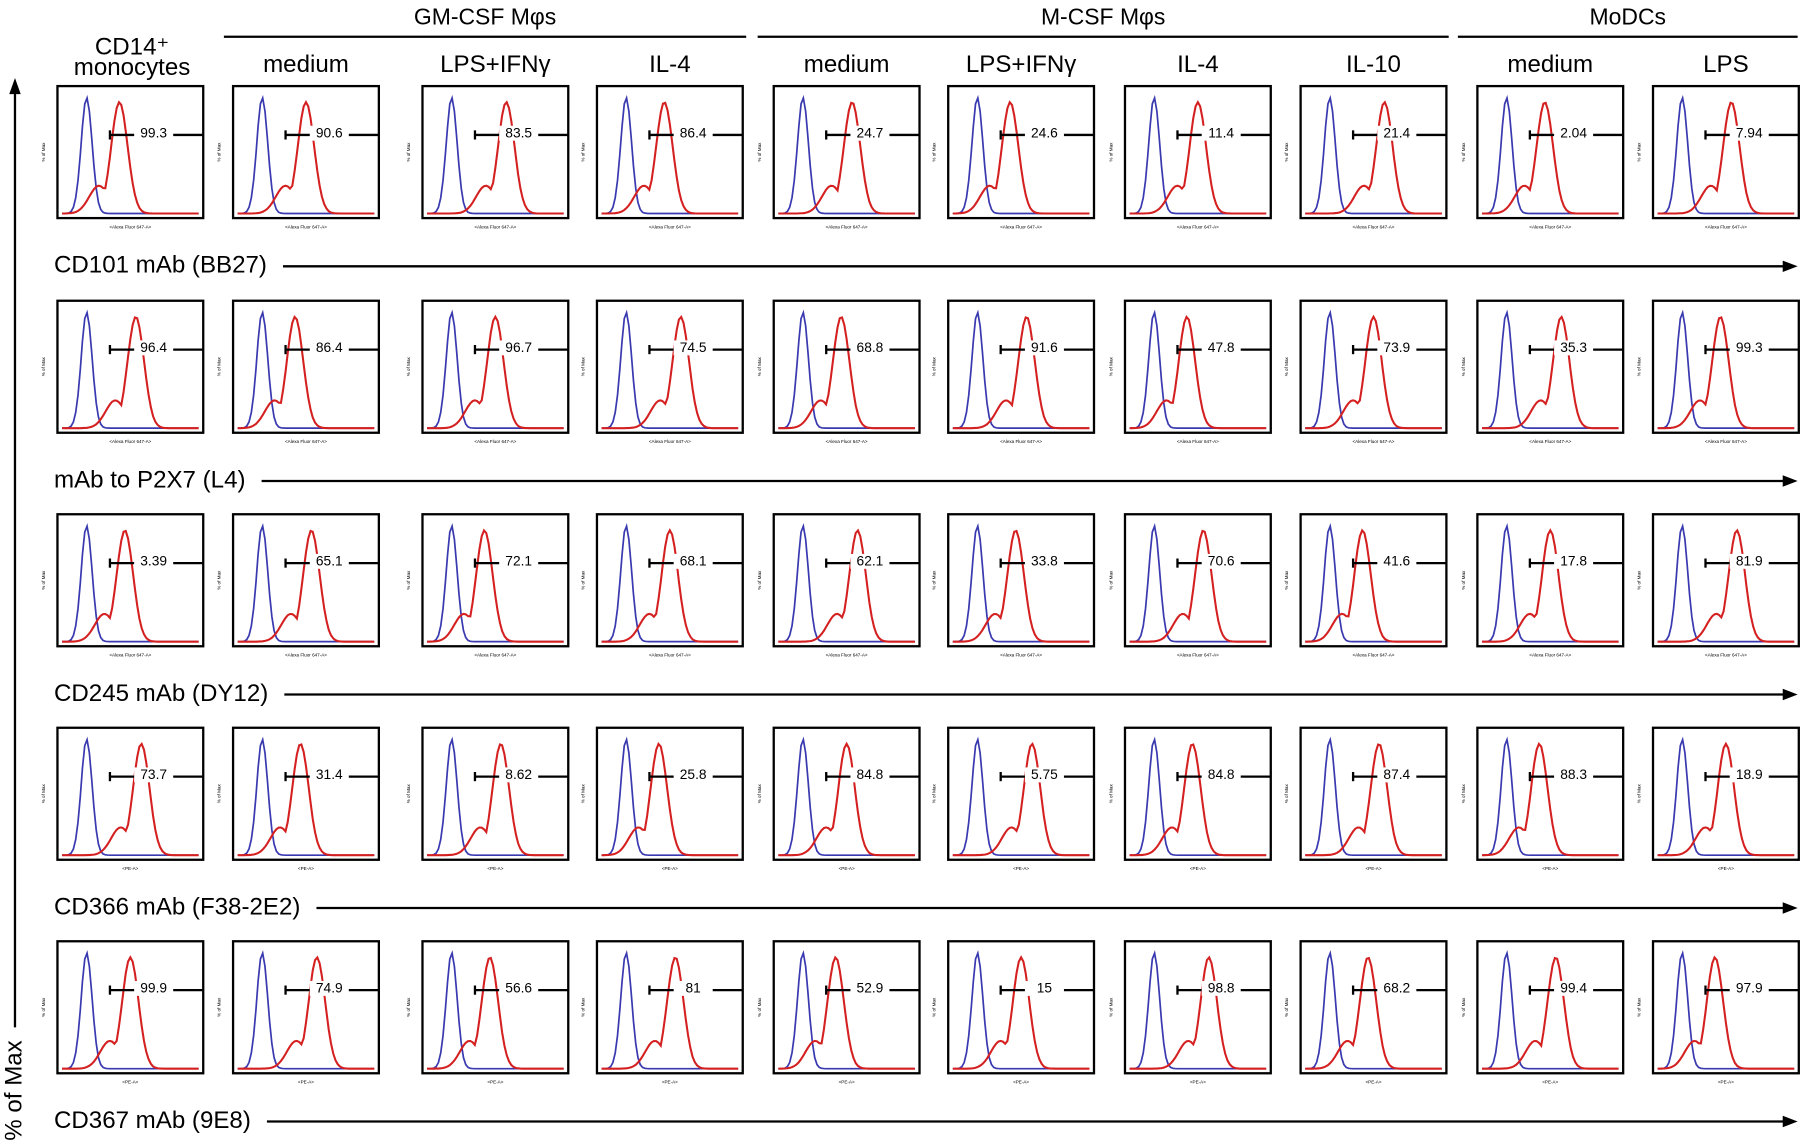  I want to click on gate-value: 72.1, so click(518, 561).